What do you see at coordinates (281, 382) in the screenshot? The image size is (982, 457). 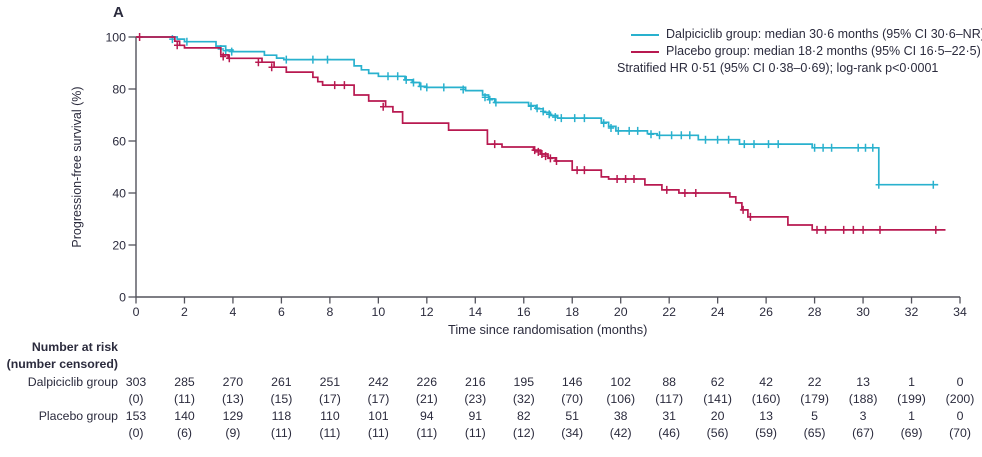 I see `risk-cell: 261` at bounding box center [281, 382].